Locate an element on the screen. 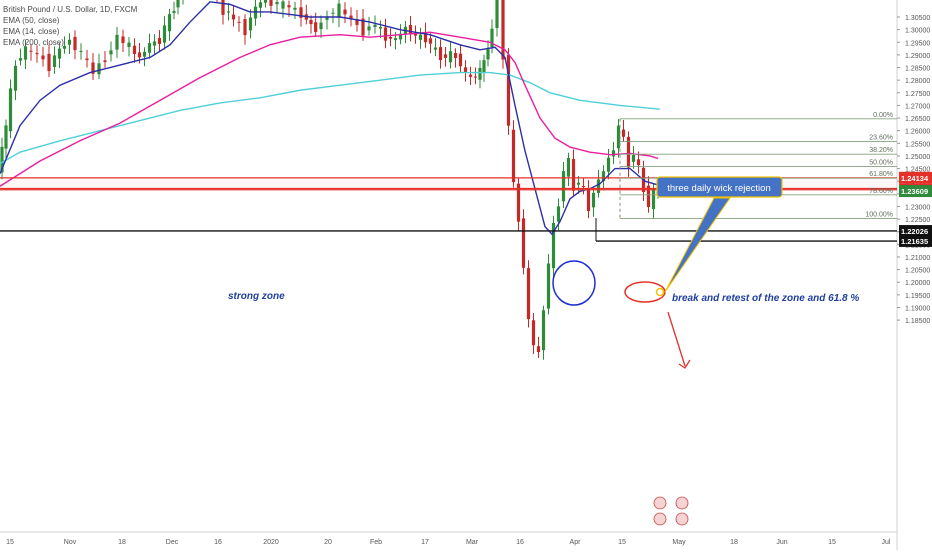 The height and width of the screenshot is (555, 932). y-tick-label: 1.27000 is located at coordinates (917, 106).